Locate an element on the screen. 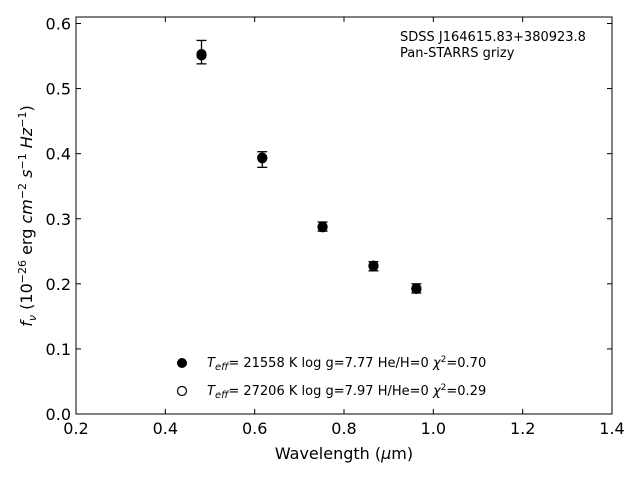  x-tick-label: 1.4 is located at coordinates (611, 428).